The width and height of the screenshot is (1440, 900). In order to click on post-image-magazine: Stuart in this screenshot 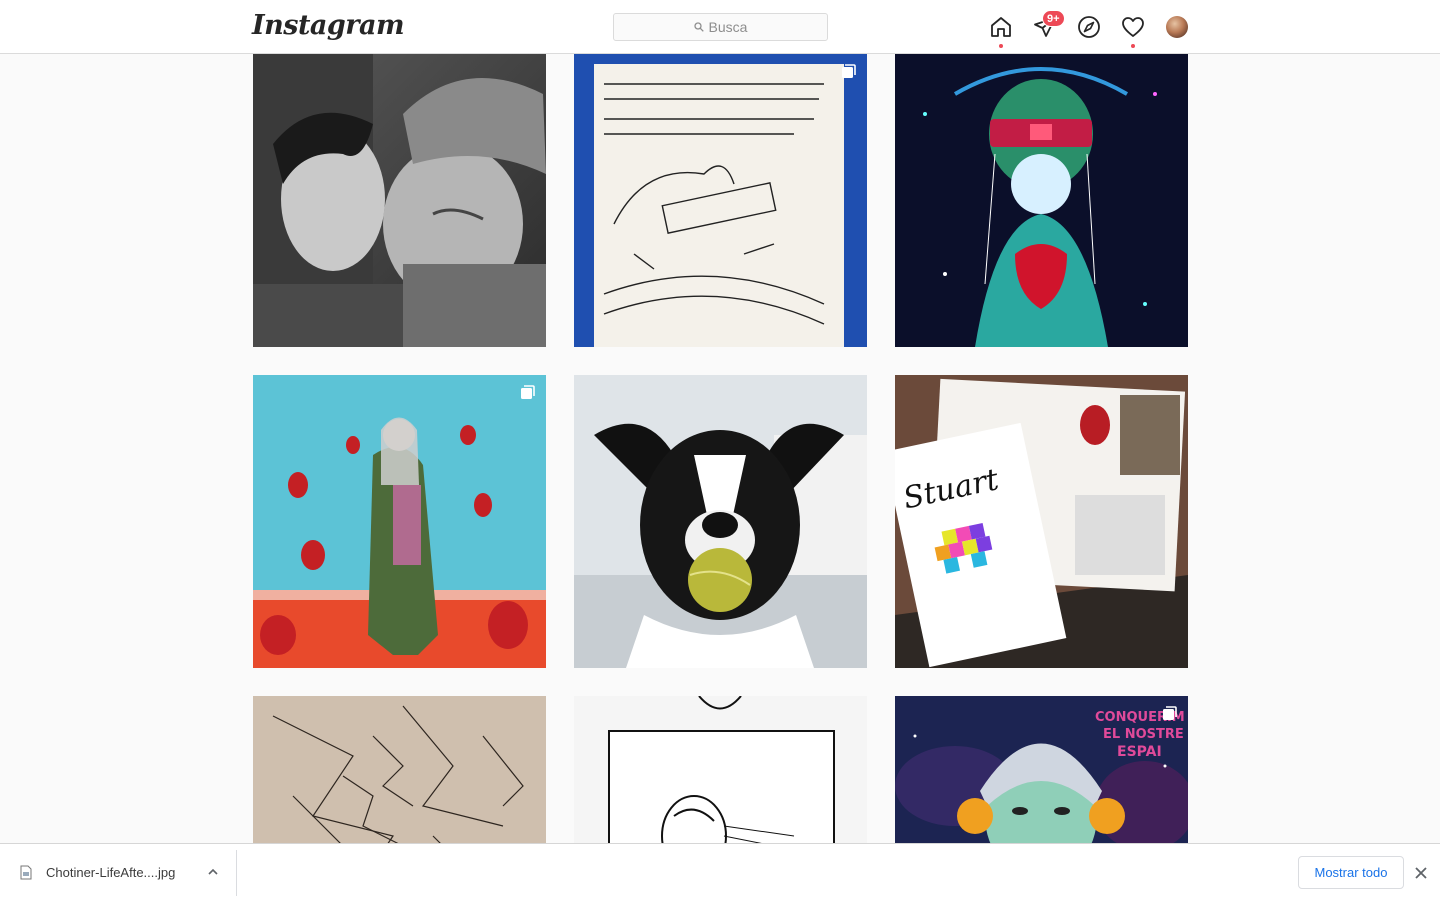, I will do `click(1041, 521)`.